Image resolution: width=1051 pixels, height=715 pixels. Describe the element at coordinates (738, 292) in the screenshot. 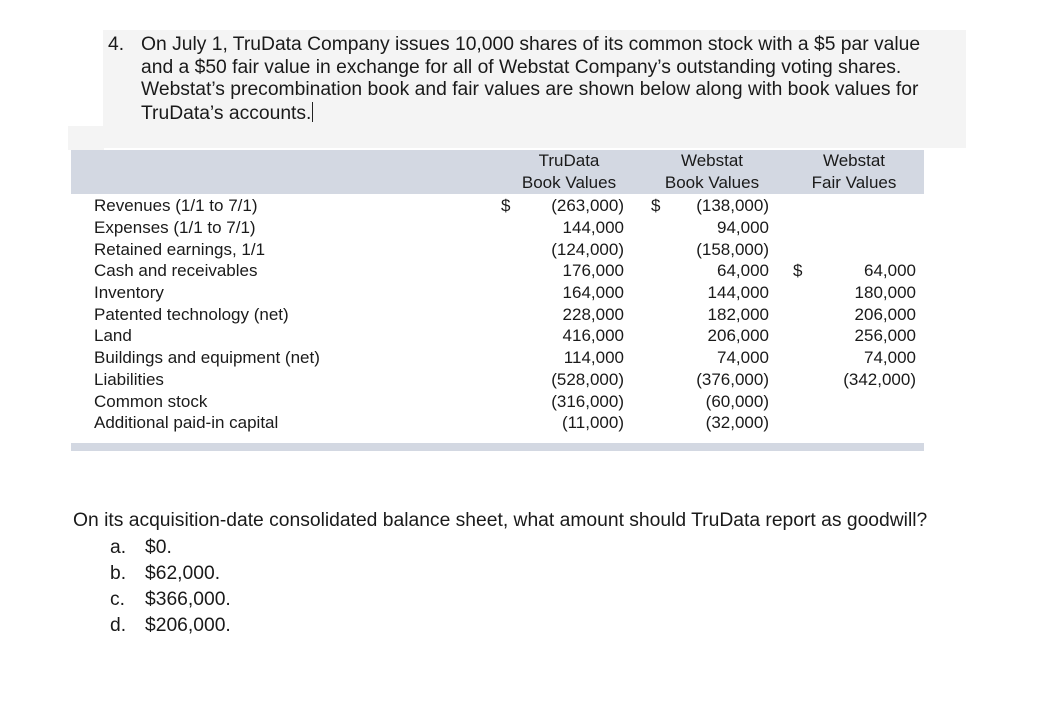

I see `webstat-book-value: 144,000` at that location.